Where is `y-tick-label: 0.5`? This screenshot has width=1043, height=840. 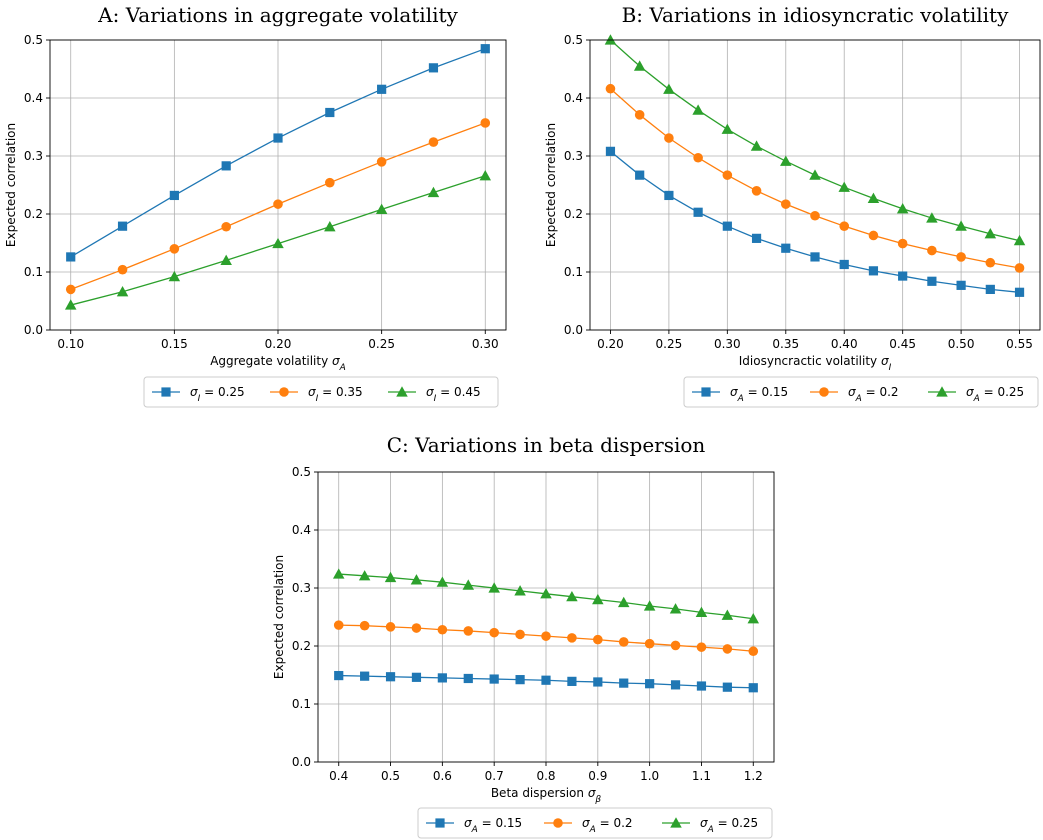
y-tick-label: 0.5 is located at coordinates (33, 40).